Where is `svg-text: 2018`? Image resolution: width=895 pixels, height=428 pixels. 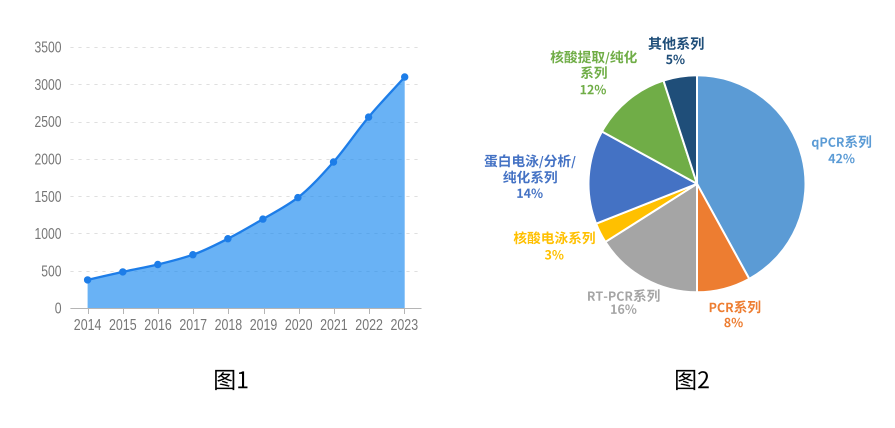
svg-text: 2018 is located at coordinates (229, 325).